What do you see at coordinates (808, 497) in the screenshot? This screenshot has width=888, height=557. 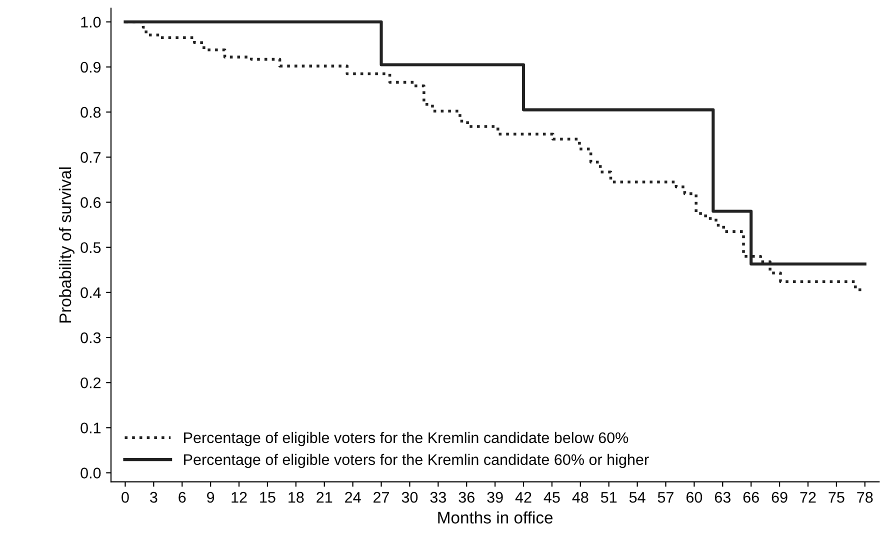 I see `x-tick-label: 72` at bounding box center [808, 497].